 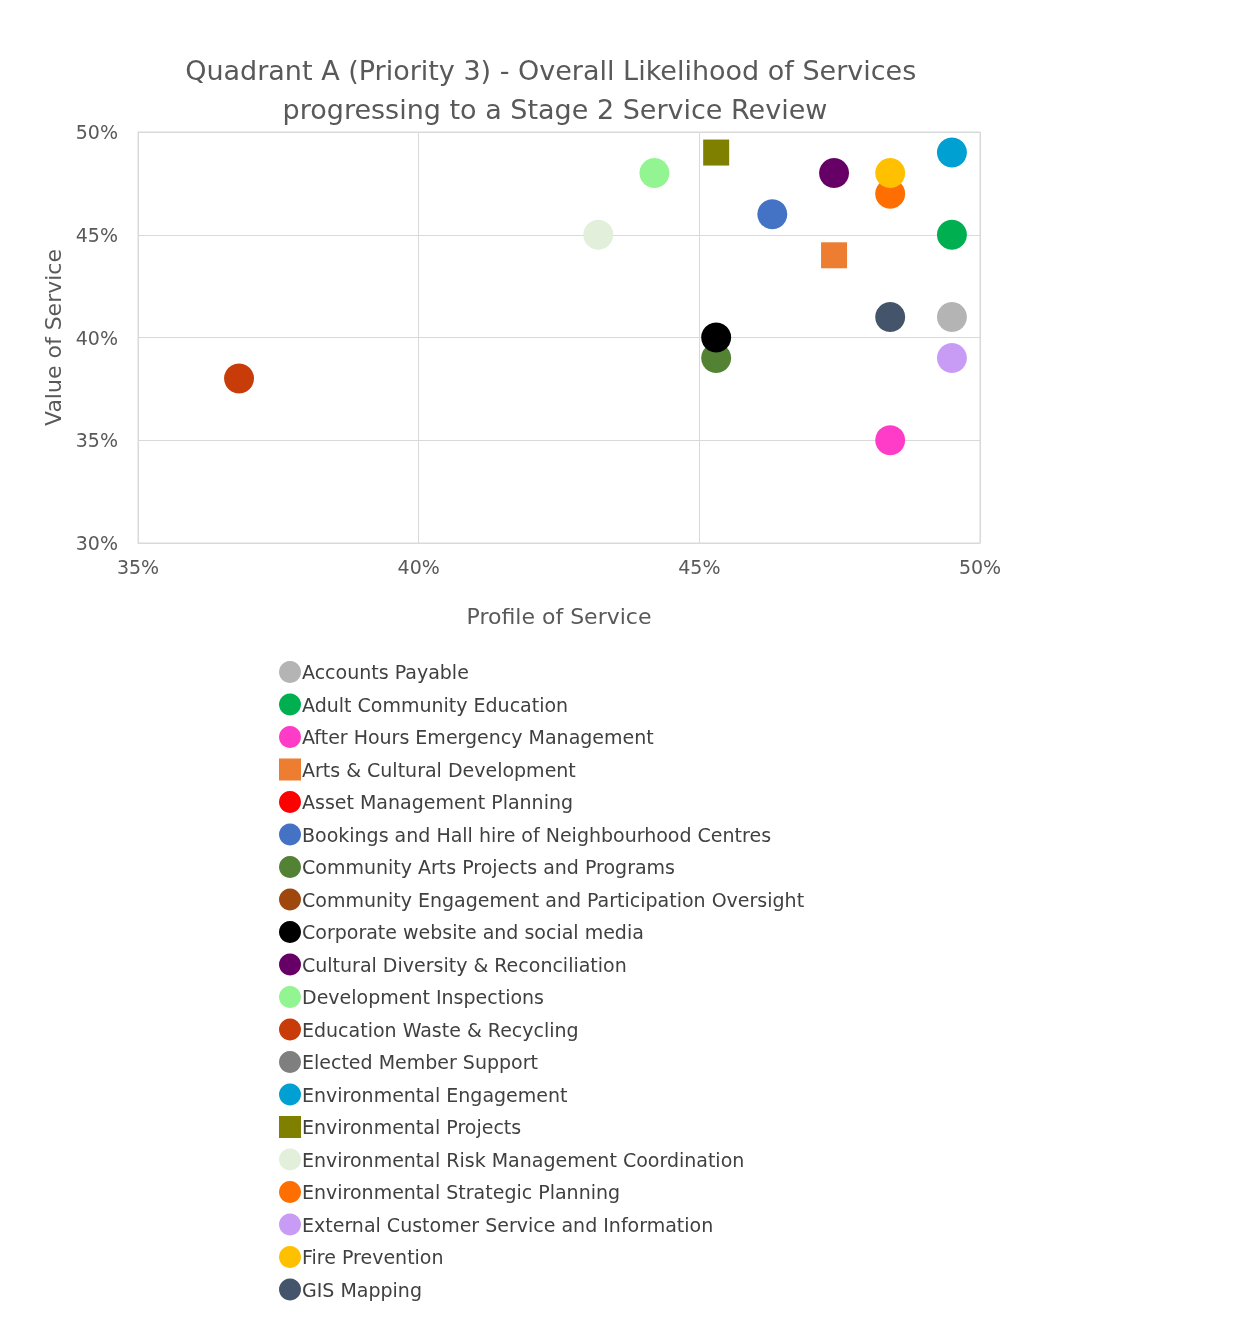 I want to click on x-tick-label: 40%, so click(x=418, y=566).